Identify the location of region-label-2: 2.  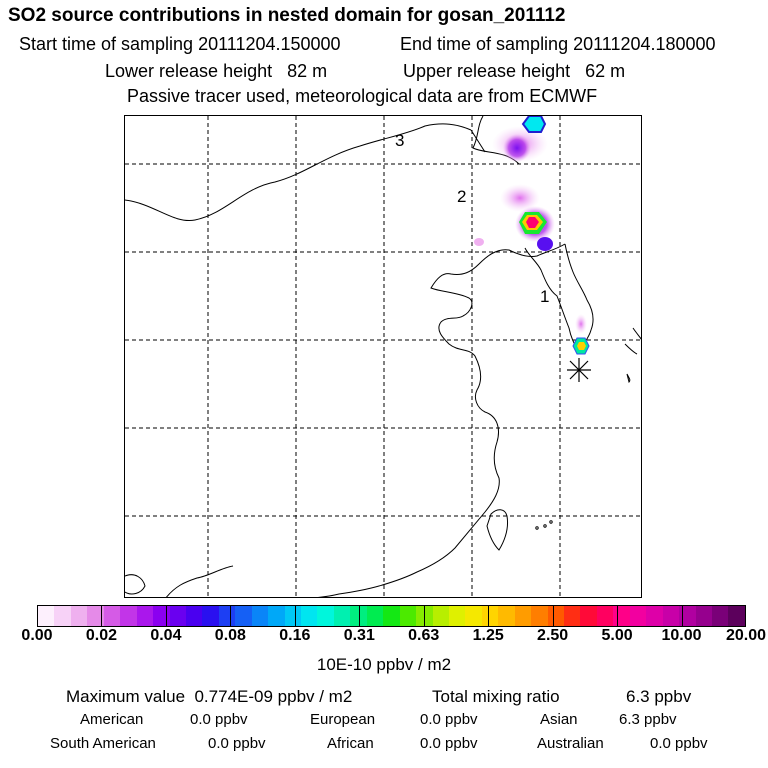
(461, 196).